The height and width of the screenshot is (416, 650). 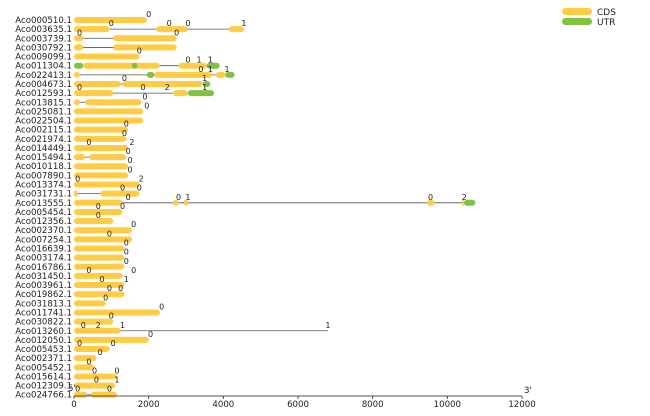 I want to click on gene-row: Aco003739.1 0 0, so click(x=97, y=36).